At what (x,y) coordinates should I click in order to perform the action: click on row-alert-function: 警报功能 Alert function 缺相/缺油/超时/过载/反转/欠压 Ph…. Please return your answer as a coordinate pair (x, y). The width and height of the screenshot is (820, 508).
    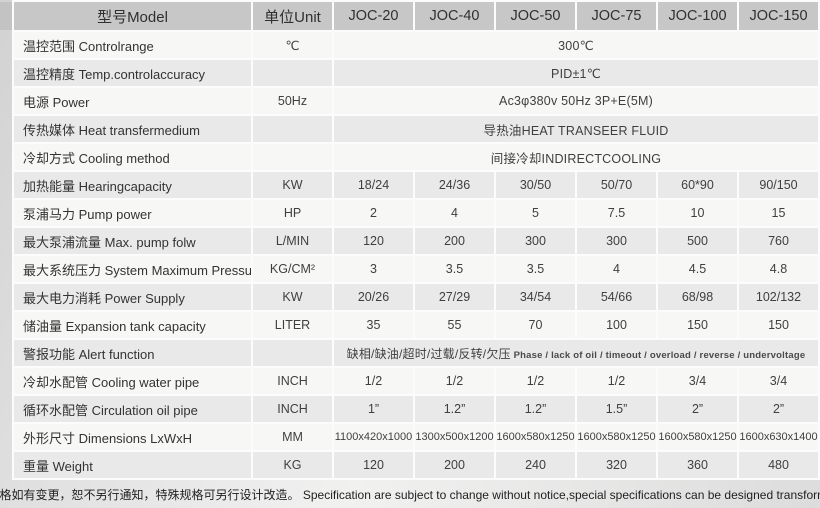
    Looking at the image, I should click on (416, 353).